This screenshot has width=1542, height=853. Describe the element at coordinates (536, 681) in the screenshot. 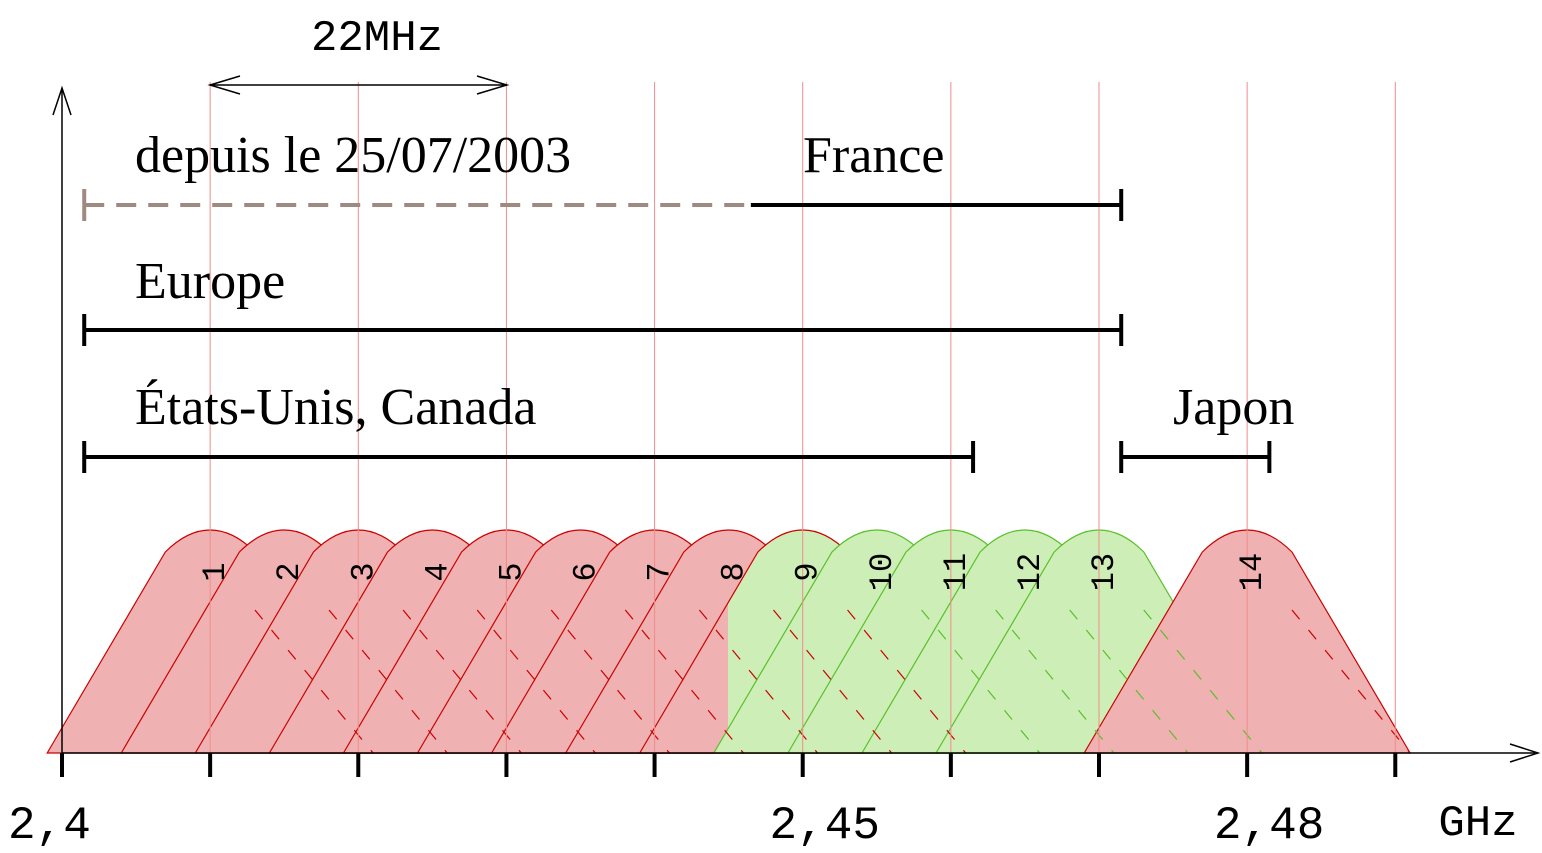

I see `channel-4-dashed-edge` at that location.